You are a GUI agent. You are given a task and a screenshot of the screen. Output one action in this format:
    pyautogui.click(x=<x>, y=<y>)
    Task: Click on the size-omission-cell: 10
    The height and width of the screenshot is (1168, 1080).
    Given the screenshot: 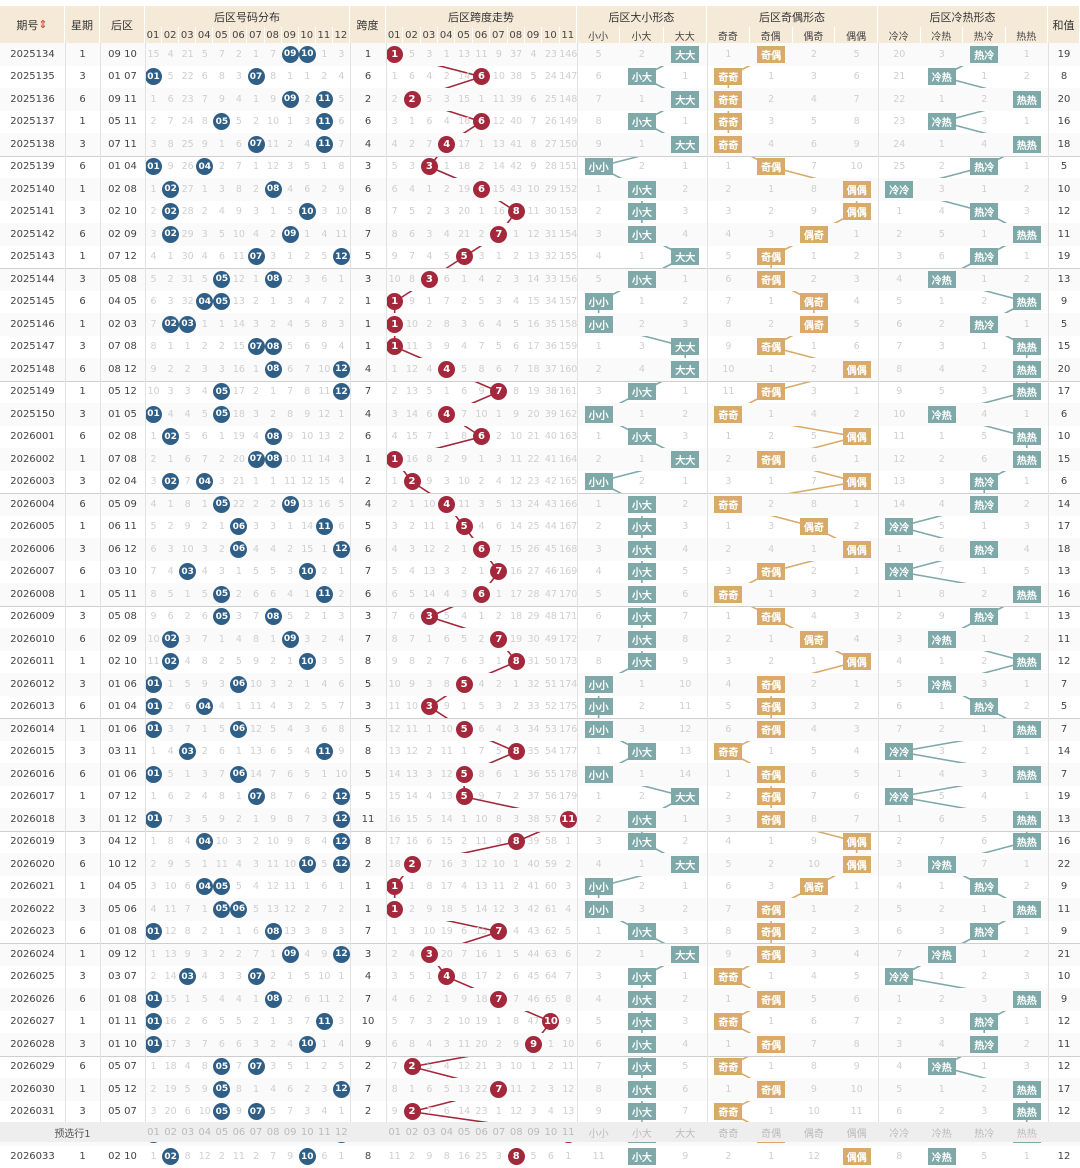 What is the action you would take?
    pyautogui.click(x=685, y=684)
    